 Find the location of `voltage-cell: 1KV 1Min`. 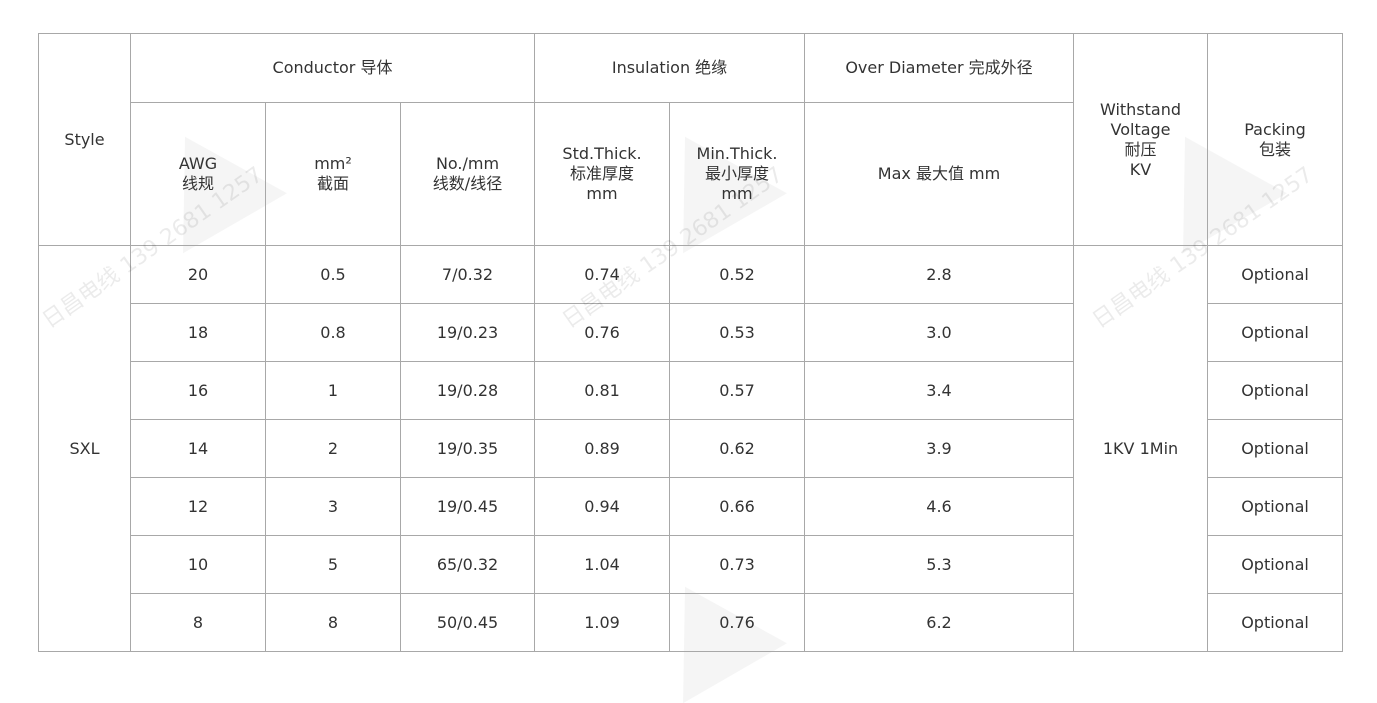

voltage-cell: 1KV 1Min is located at coordinates (1141, 448).